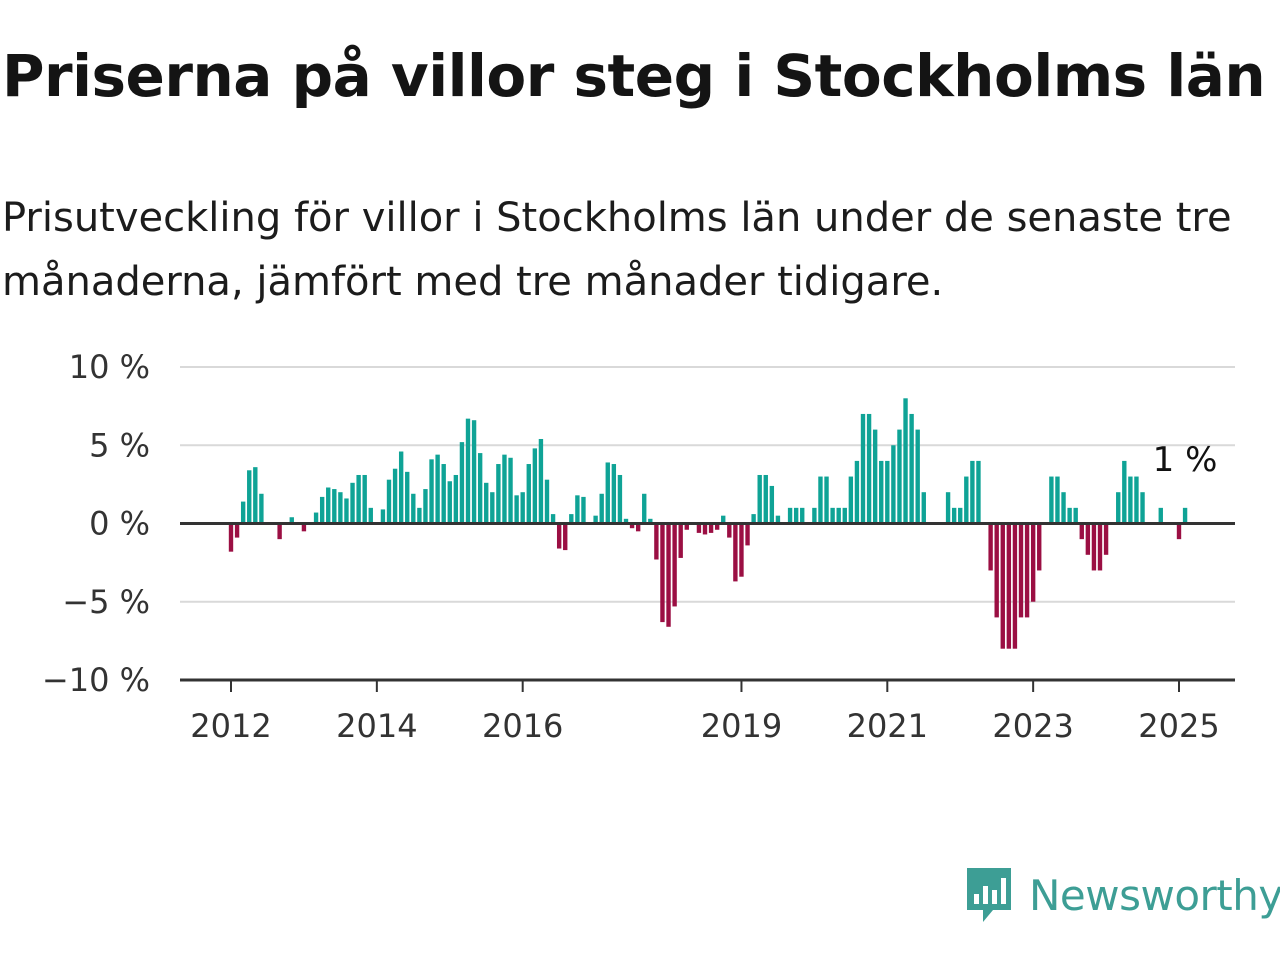 The image size is (1280, 960). Describe the element at coordinates (1032, 726) in the screenshot. I see `x-tick-label: 2023` at that location.